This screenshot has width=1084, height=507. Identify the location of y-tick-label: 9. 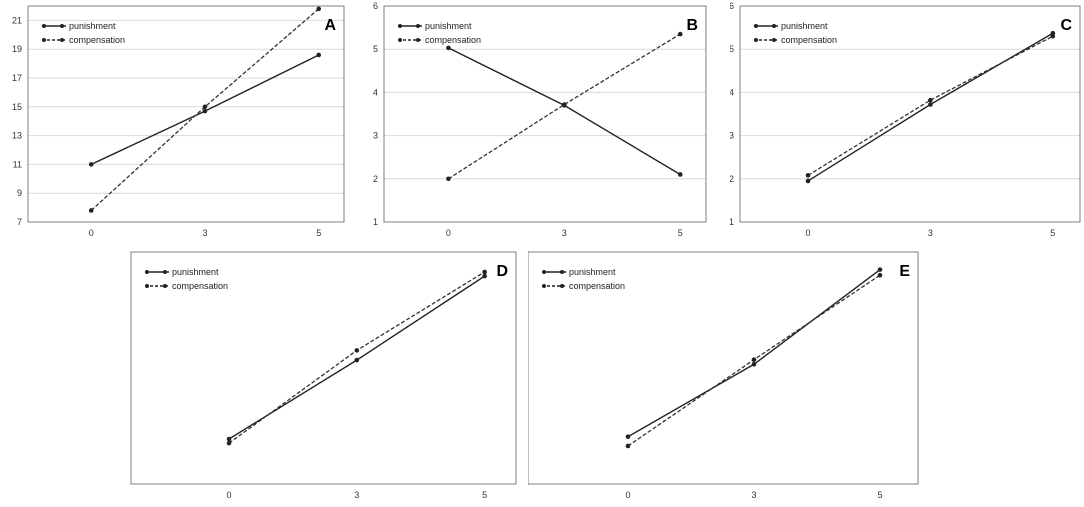
(19, 193).